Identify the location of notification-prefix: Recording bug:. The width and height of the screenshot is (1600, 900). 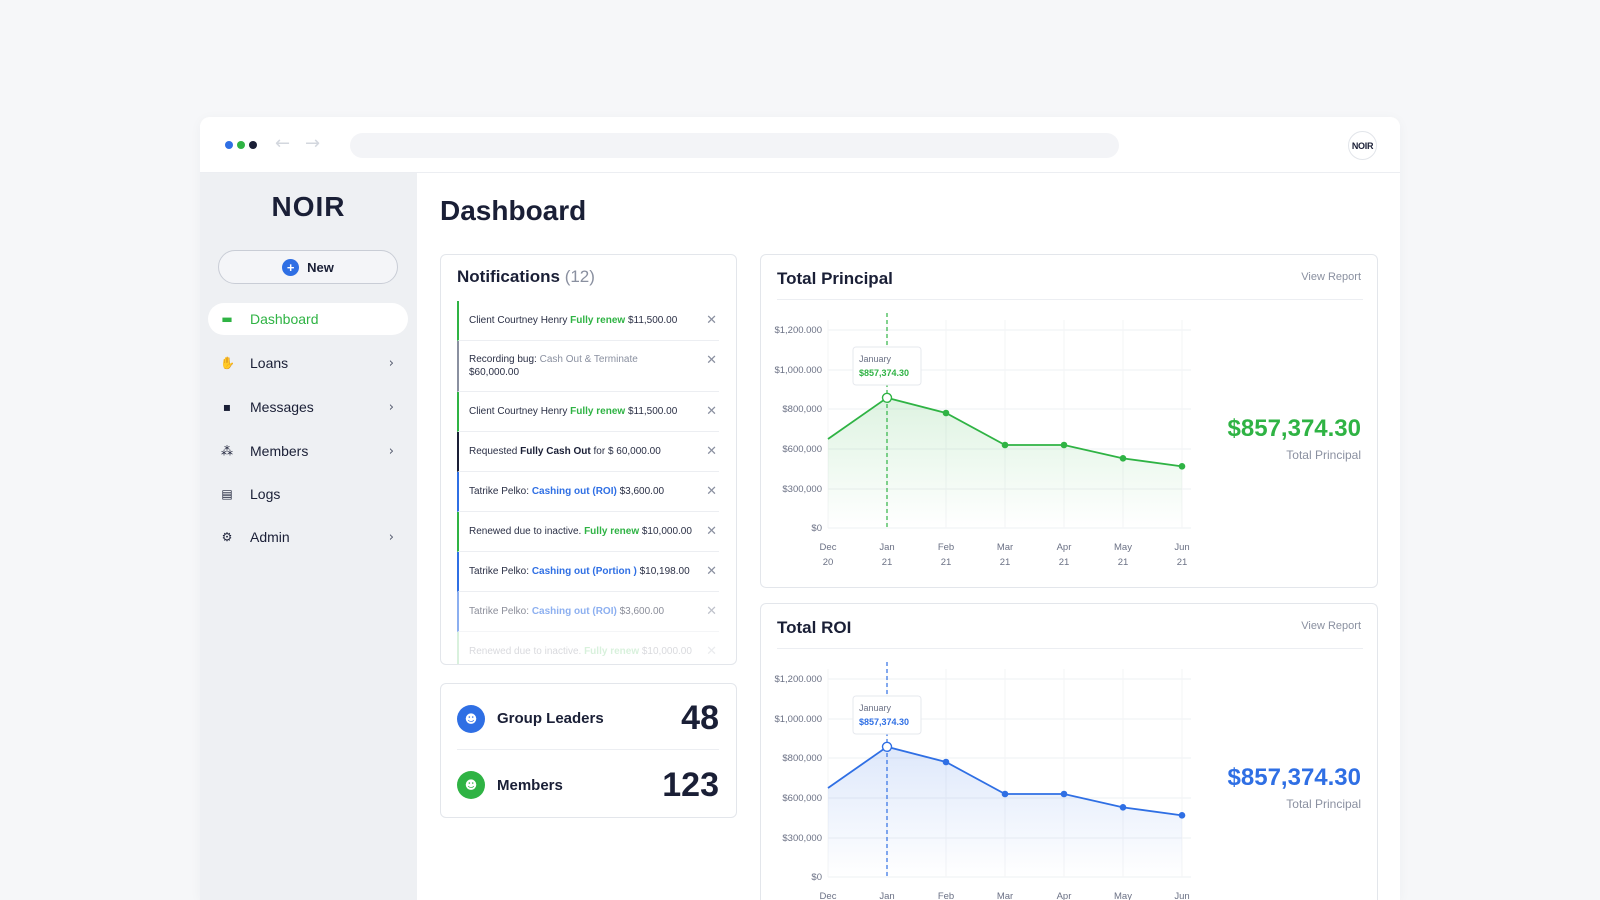
(504, 359).